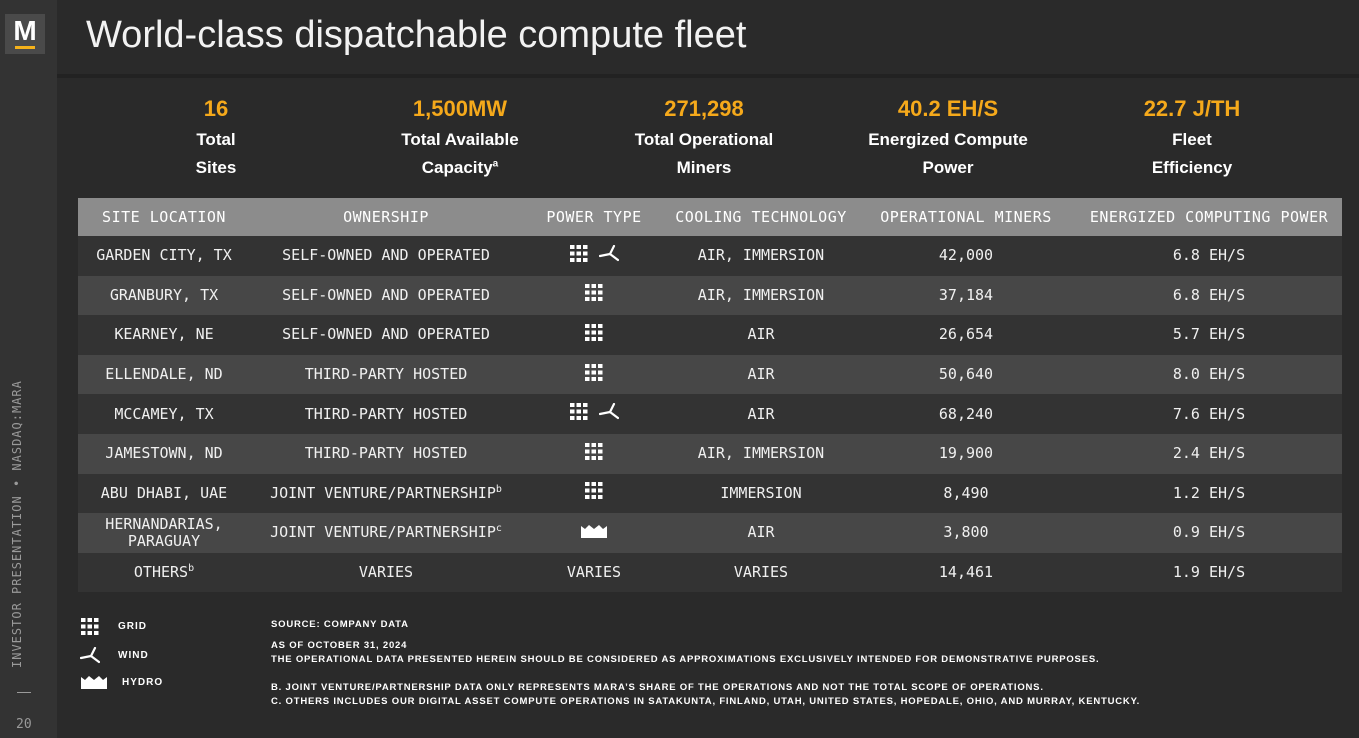  What do you see at coordinates (708, 76) in the screenshot?
I see `title-divider` at bounding box center [708, 76].